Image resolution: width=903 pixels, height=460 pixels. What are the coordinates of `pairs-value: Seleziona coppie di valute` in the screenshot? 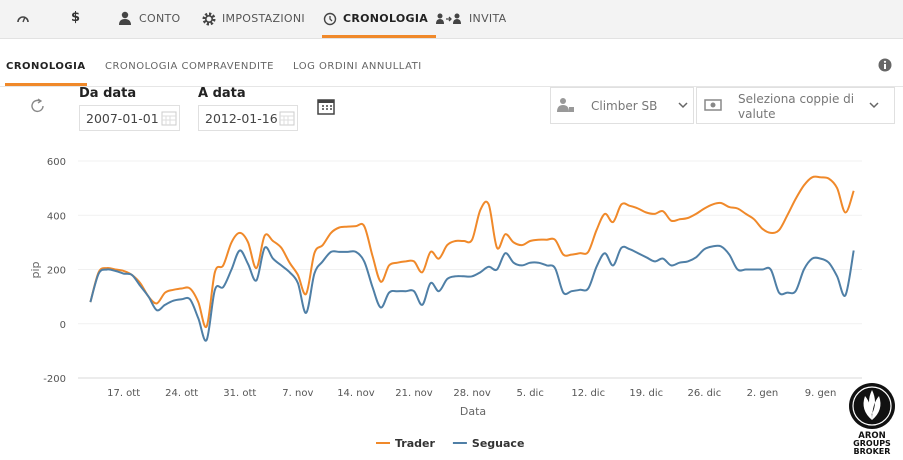 It's located at (796, 106).